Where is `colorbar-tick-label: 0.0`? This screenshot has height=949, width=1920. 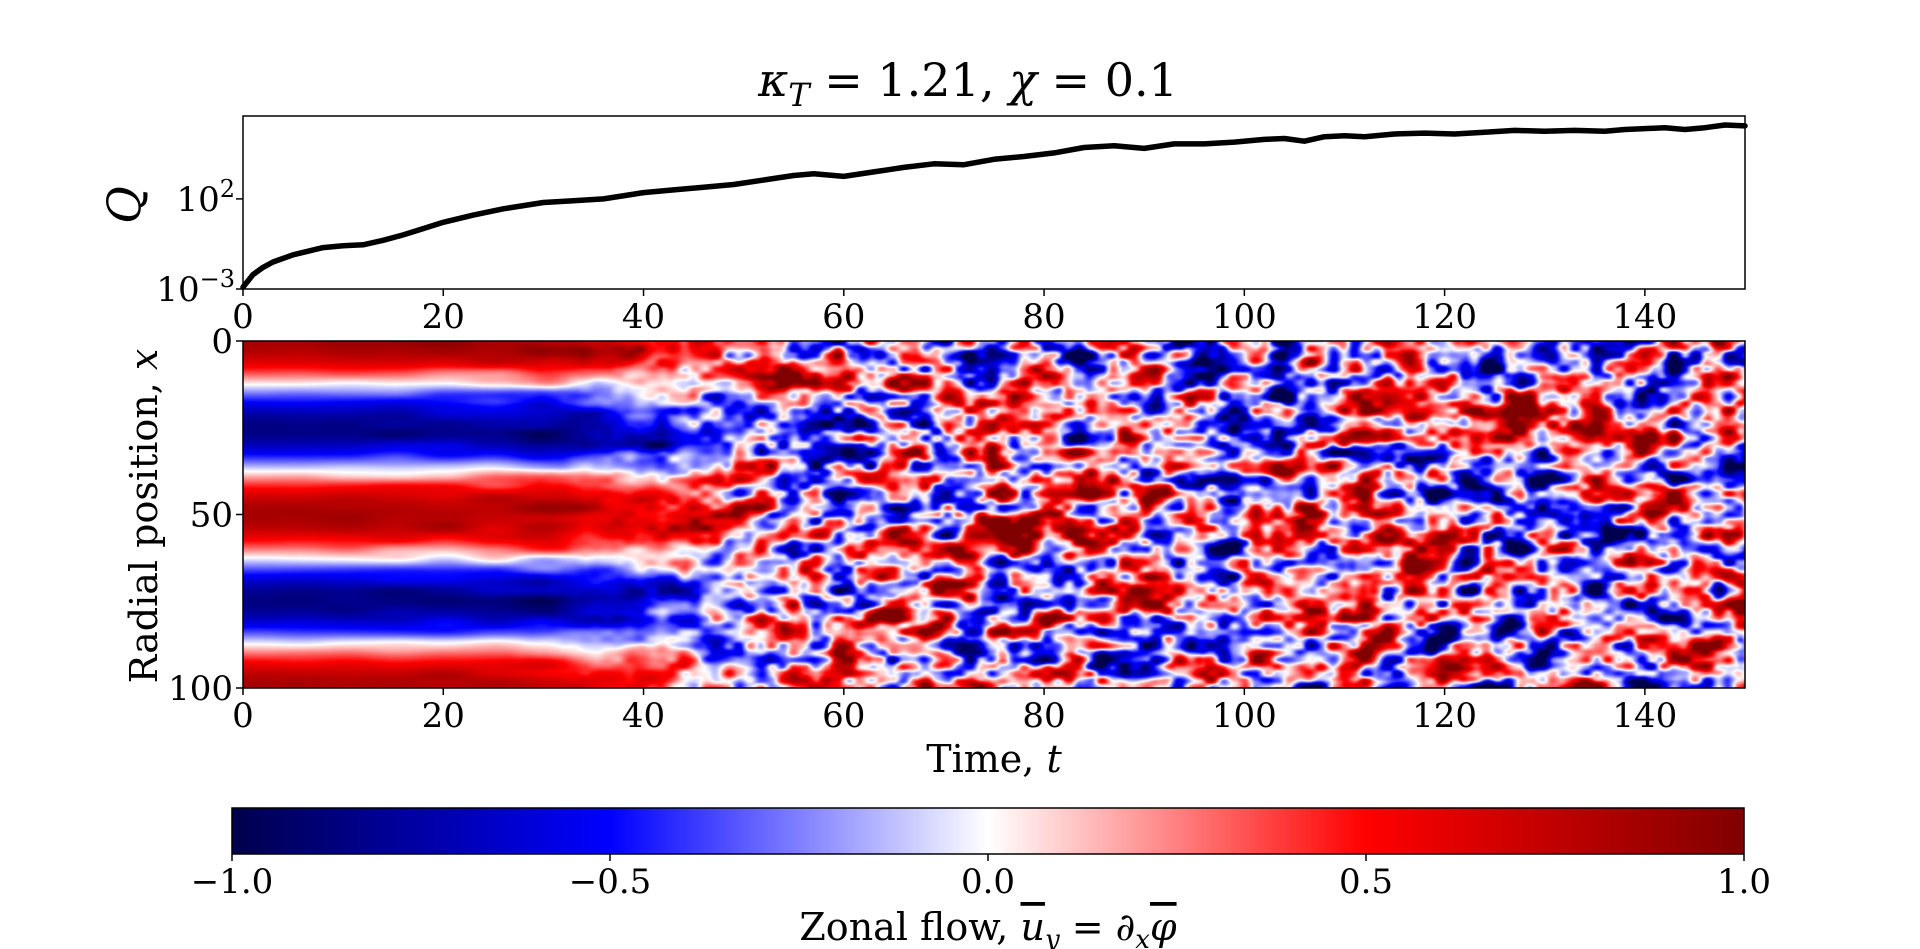
colorbar-tick-label: 0.0 is located at coordinates (988, 882).